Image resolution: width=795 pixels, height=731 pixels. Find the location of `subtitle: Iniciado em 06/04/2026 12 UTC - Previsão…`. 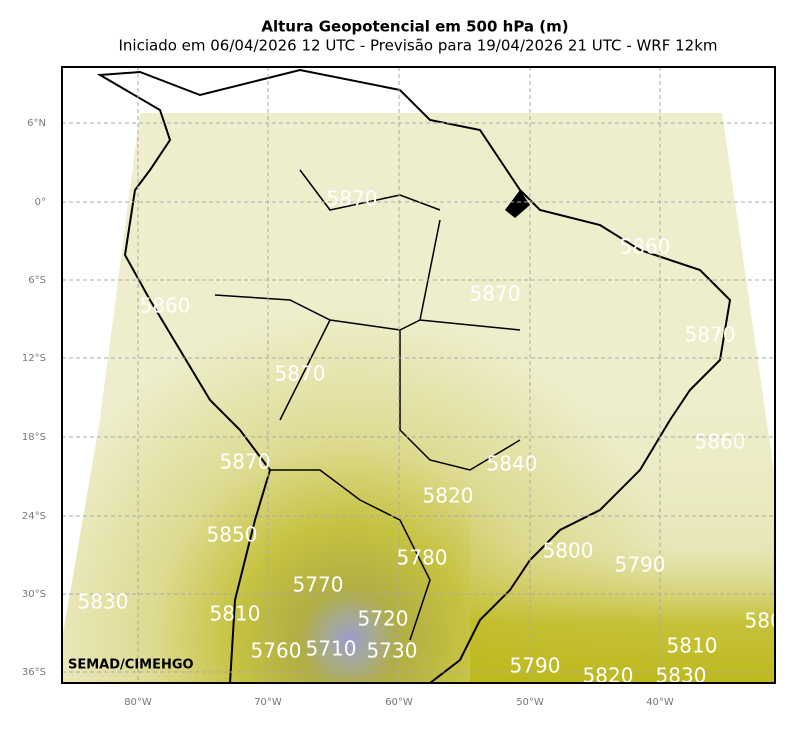

subtitle: Iniciado em 06/04/2026 12 UTC - Previsão… is located at coordinates (417, 46).